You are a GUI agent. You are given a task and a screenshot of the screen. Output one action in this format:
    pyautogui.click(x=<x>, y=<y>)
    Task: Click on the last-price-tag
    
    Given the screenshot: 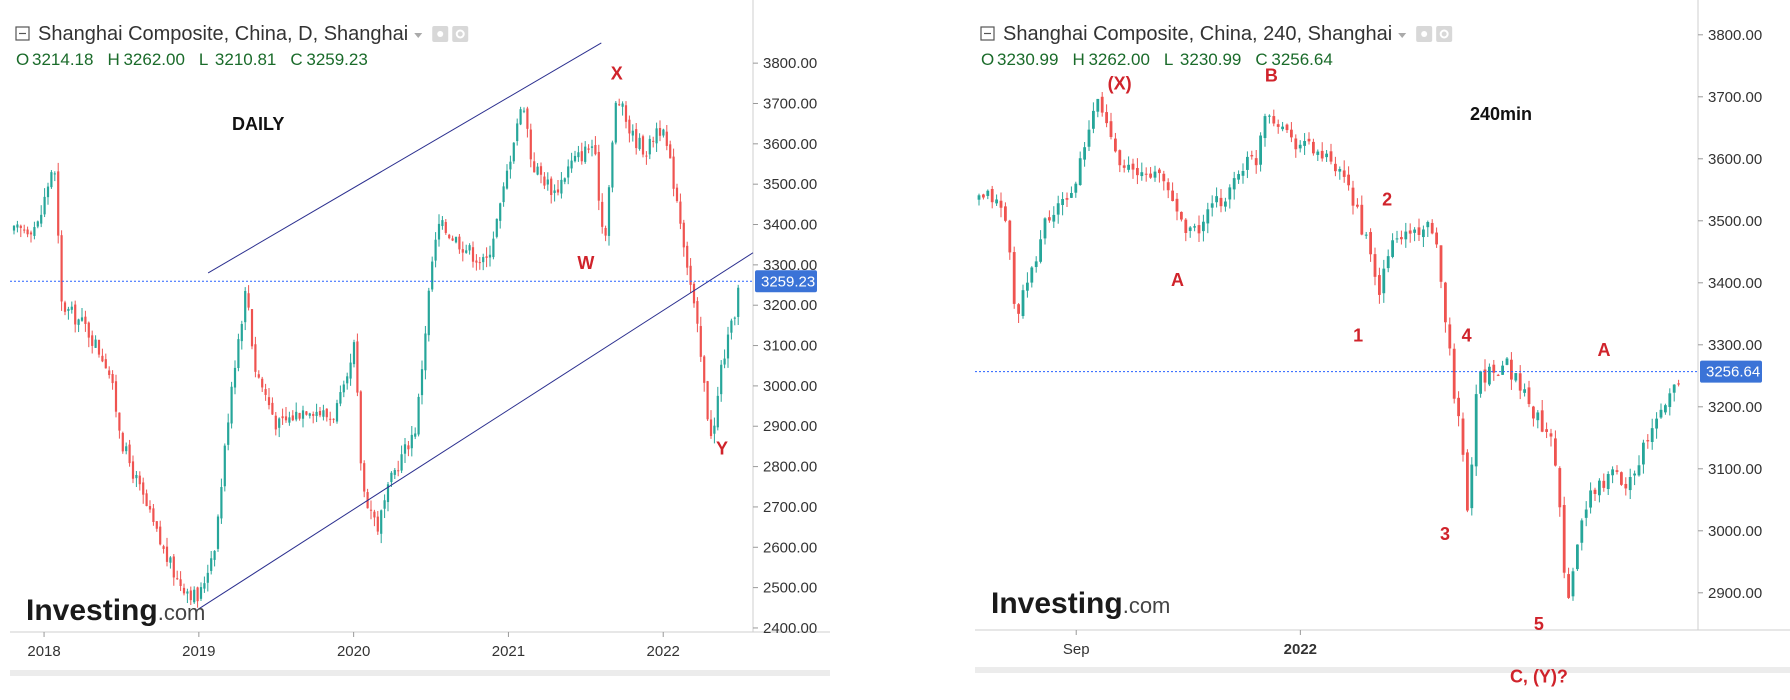 What is the action you would take?
    pyautogui.click(x=1731, y=371)
    